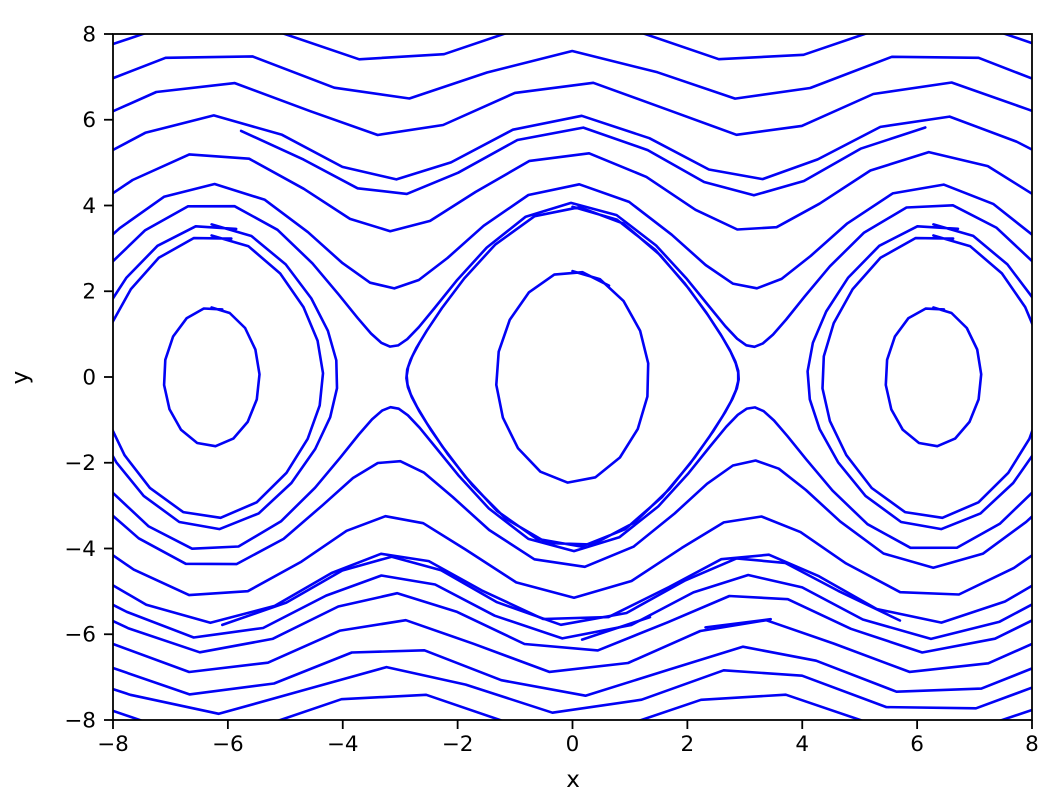  I want to click on y-tick-label: −6, so click(80, 635).